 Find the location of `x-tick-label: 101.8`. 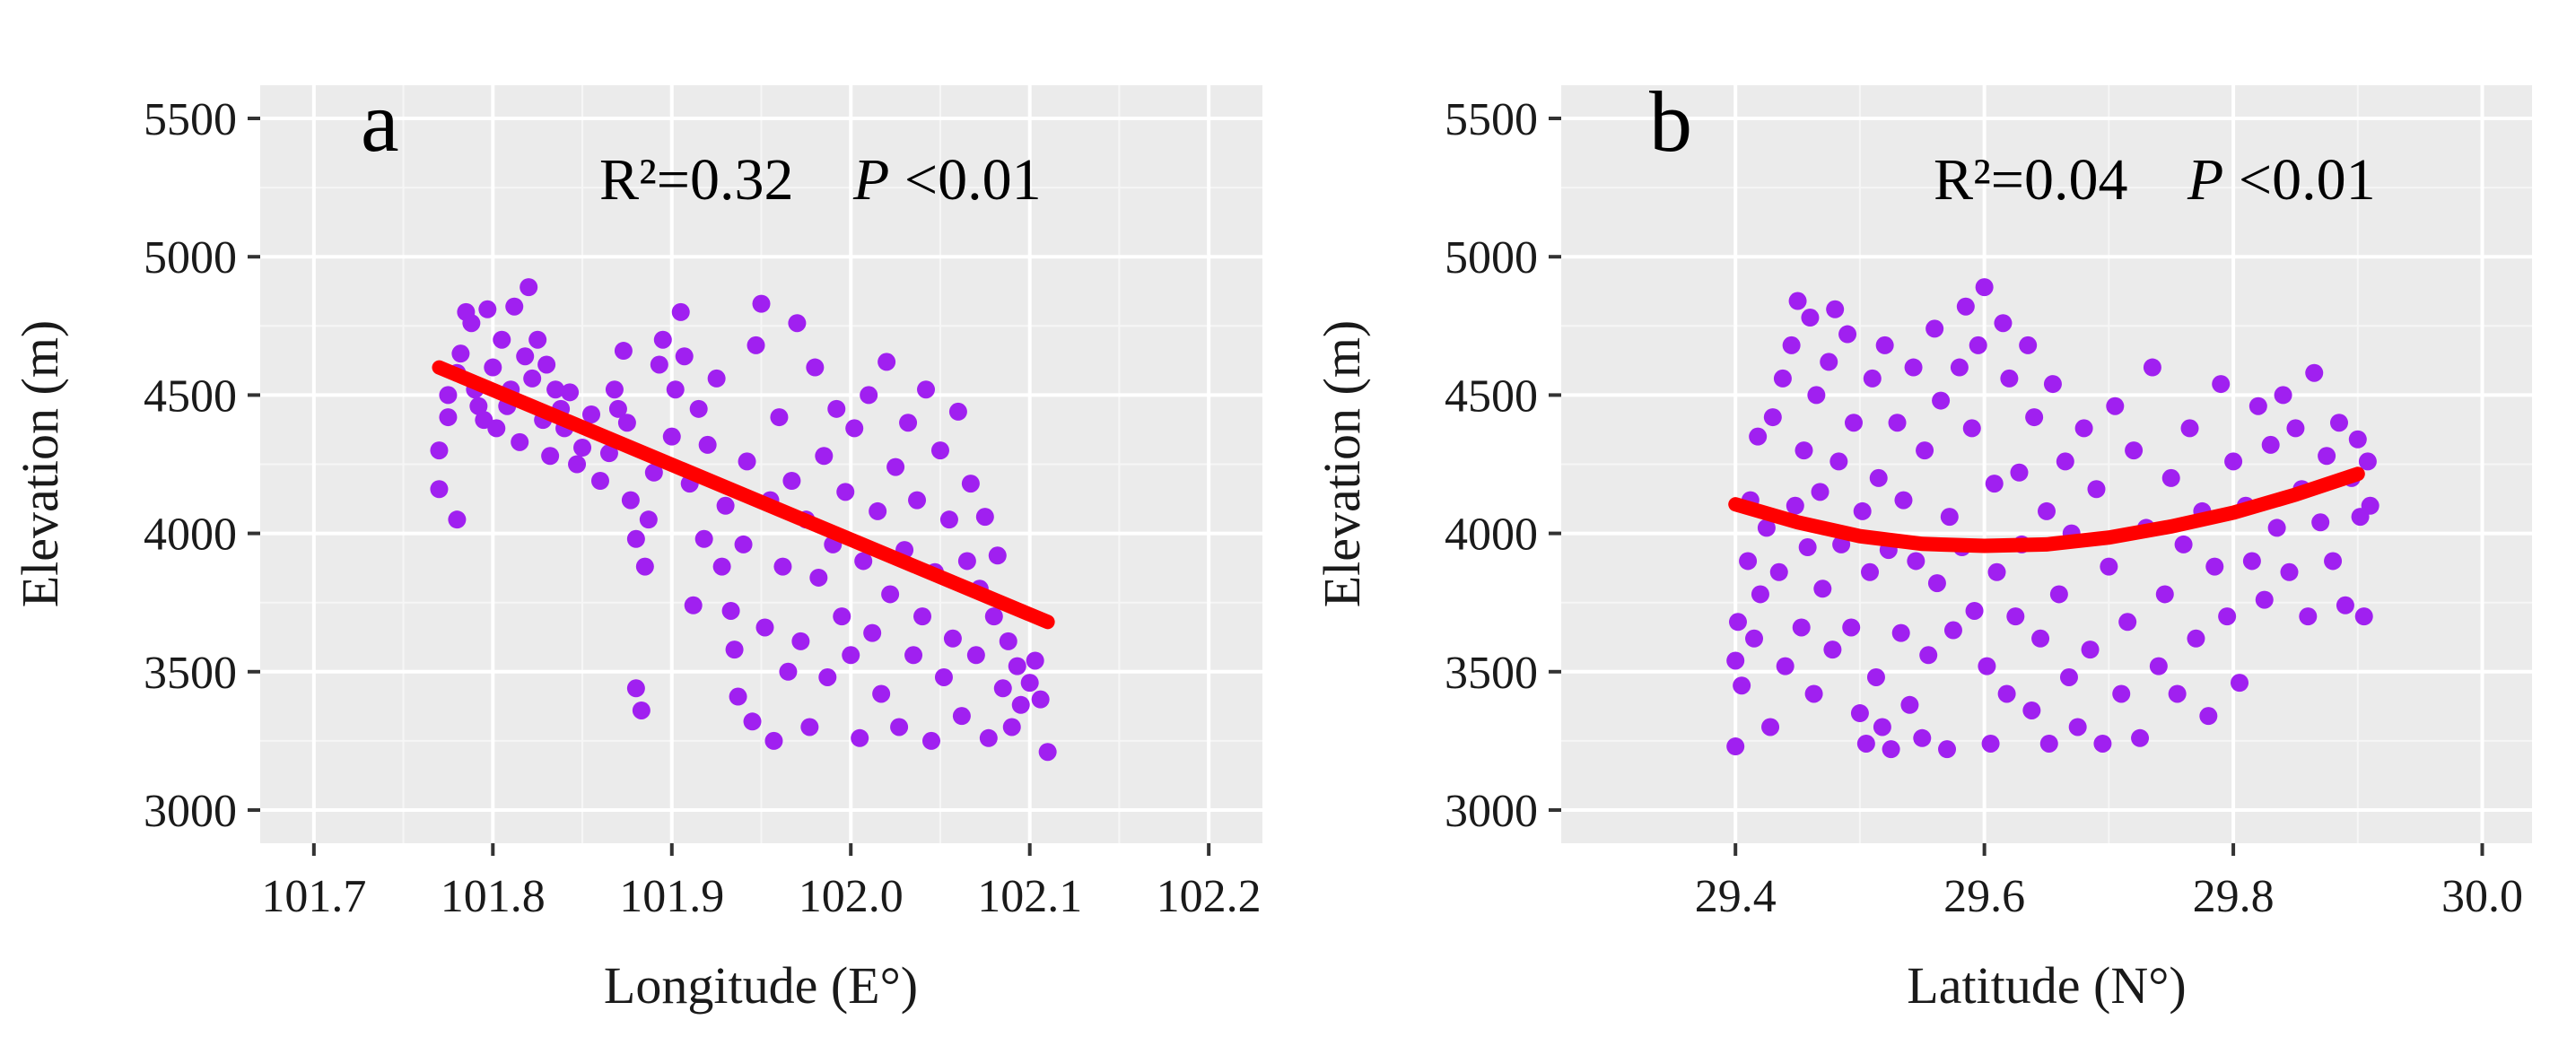

x-tick-label: 101.8 is located at coordinates (494, 896).